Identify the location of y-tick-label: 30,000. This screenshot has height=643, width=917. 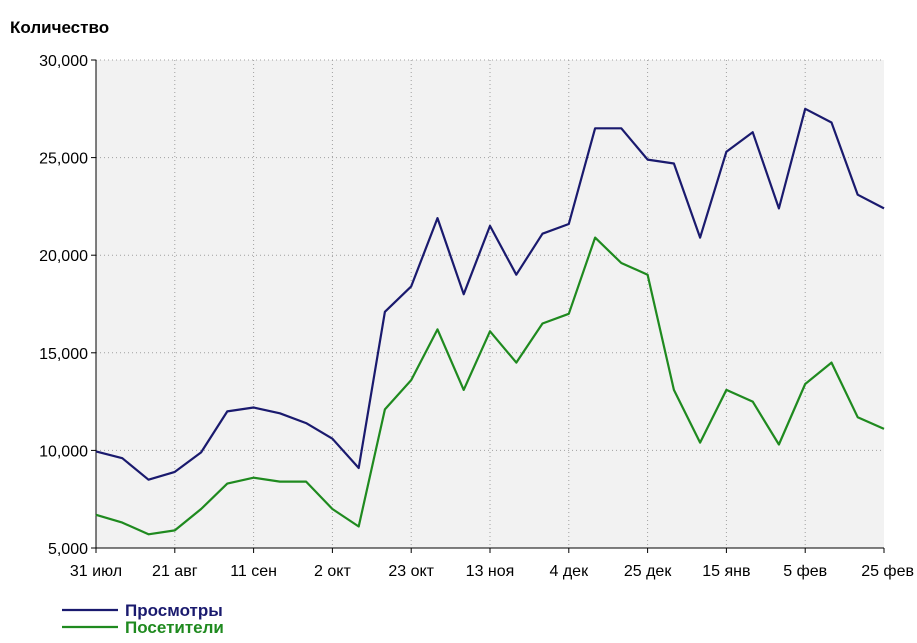
(63, 61).